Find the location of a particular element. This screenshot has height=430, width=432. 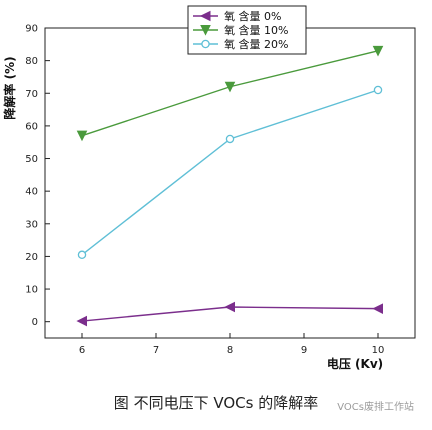

legend-label: 氧 含量 0% is located at coordinates (252, 16).